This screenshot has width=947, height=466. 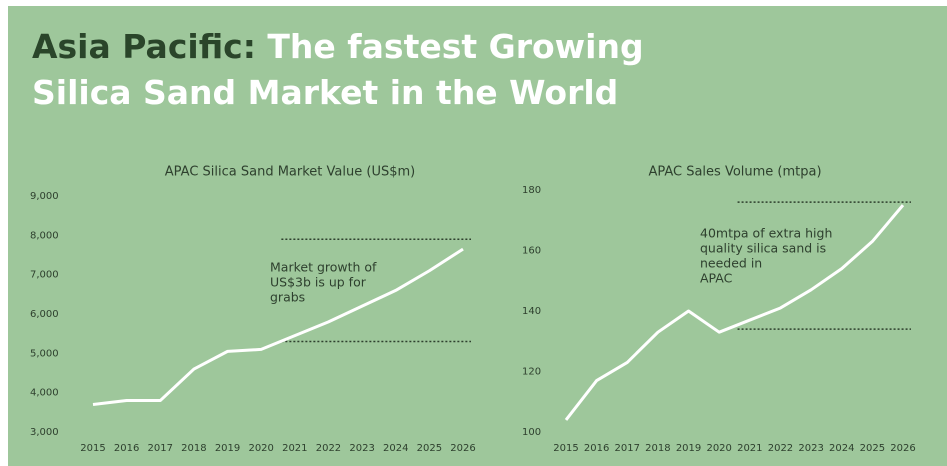 I want to click on y-tick-label: 180, so click(x=531, y=190).